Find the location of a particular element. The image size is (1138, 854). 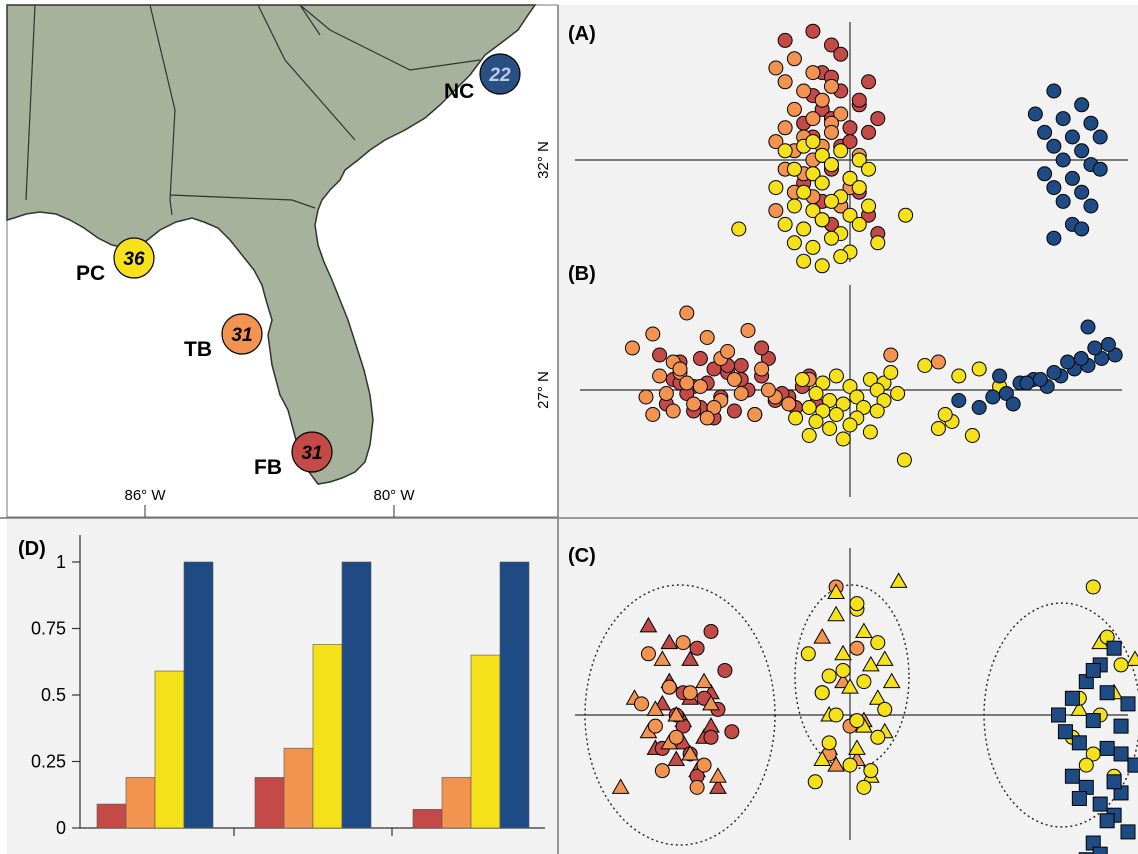

bar-pc is located at coordinates (169, 749).